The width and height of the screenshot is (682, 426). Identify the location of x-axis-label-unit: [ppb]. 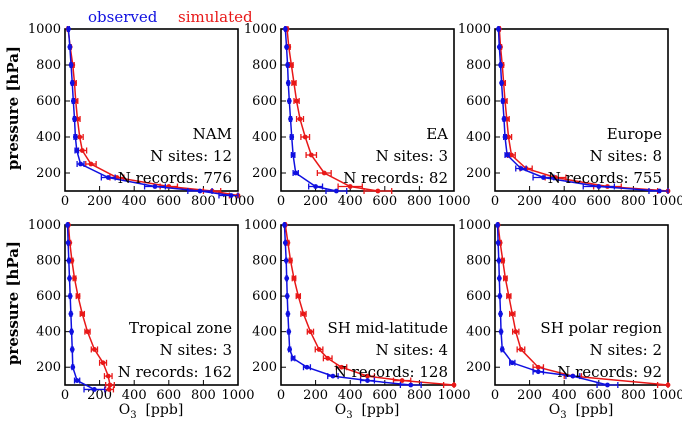
(594, 410).